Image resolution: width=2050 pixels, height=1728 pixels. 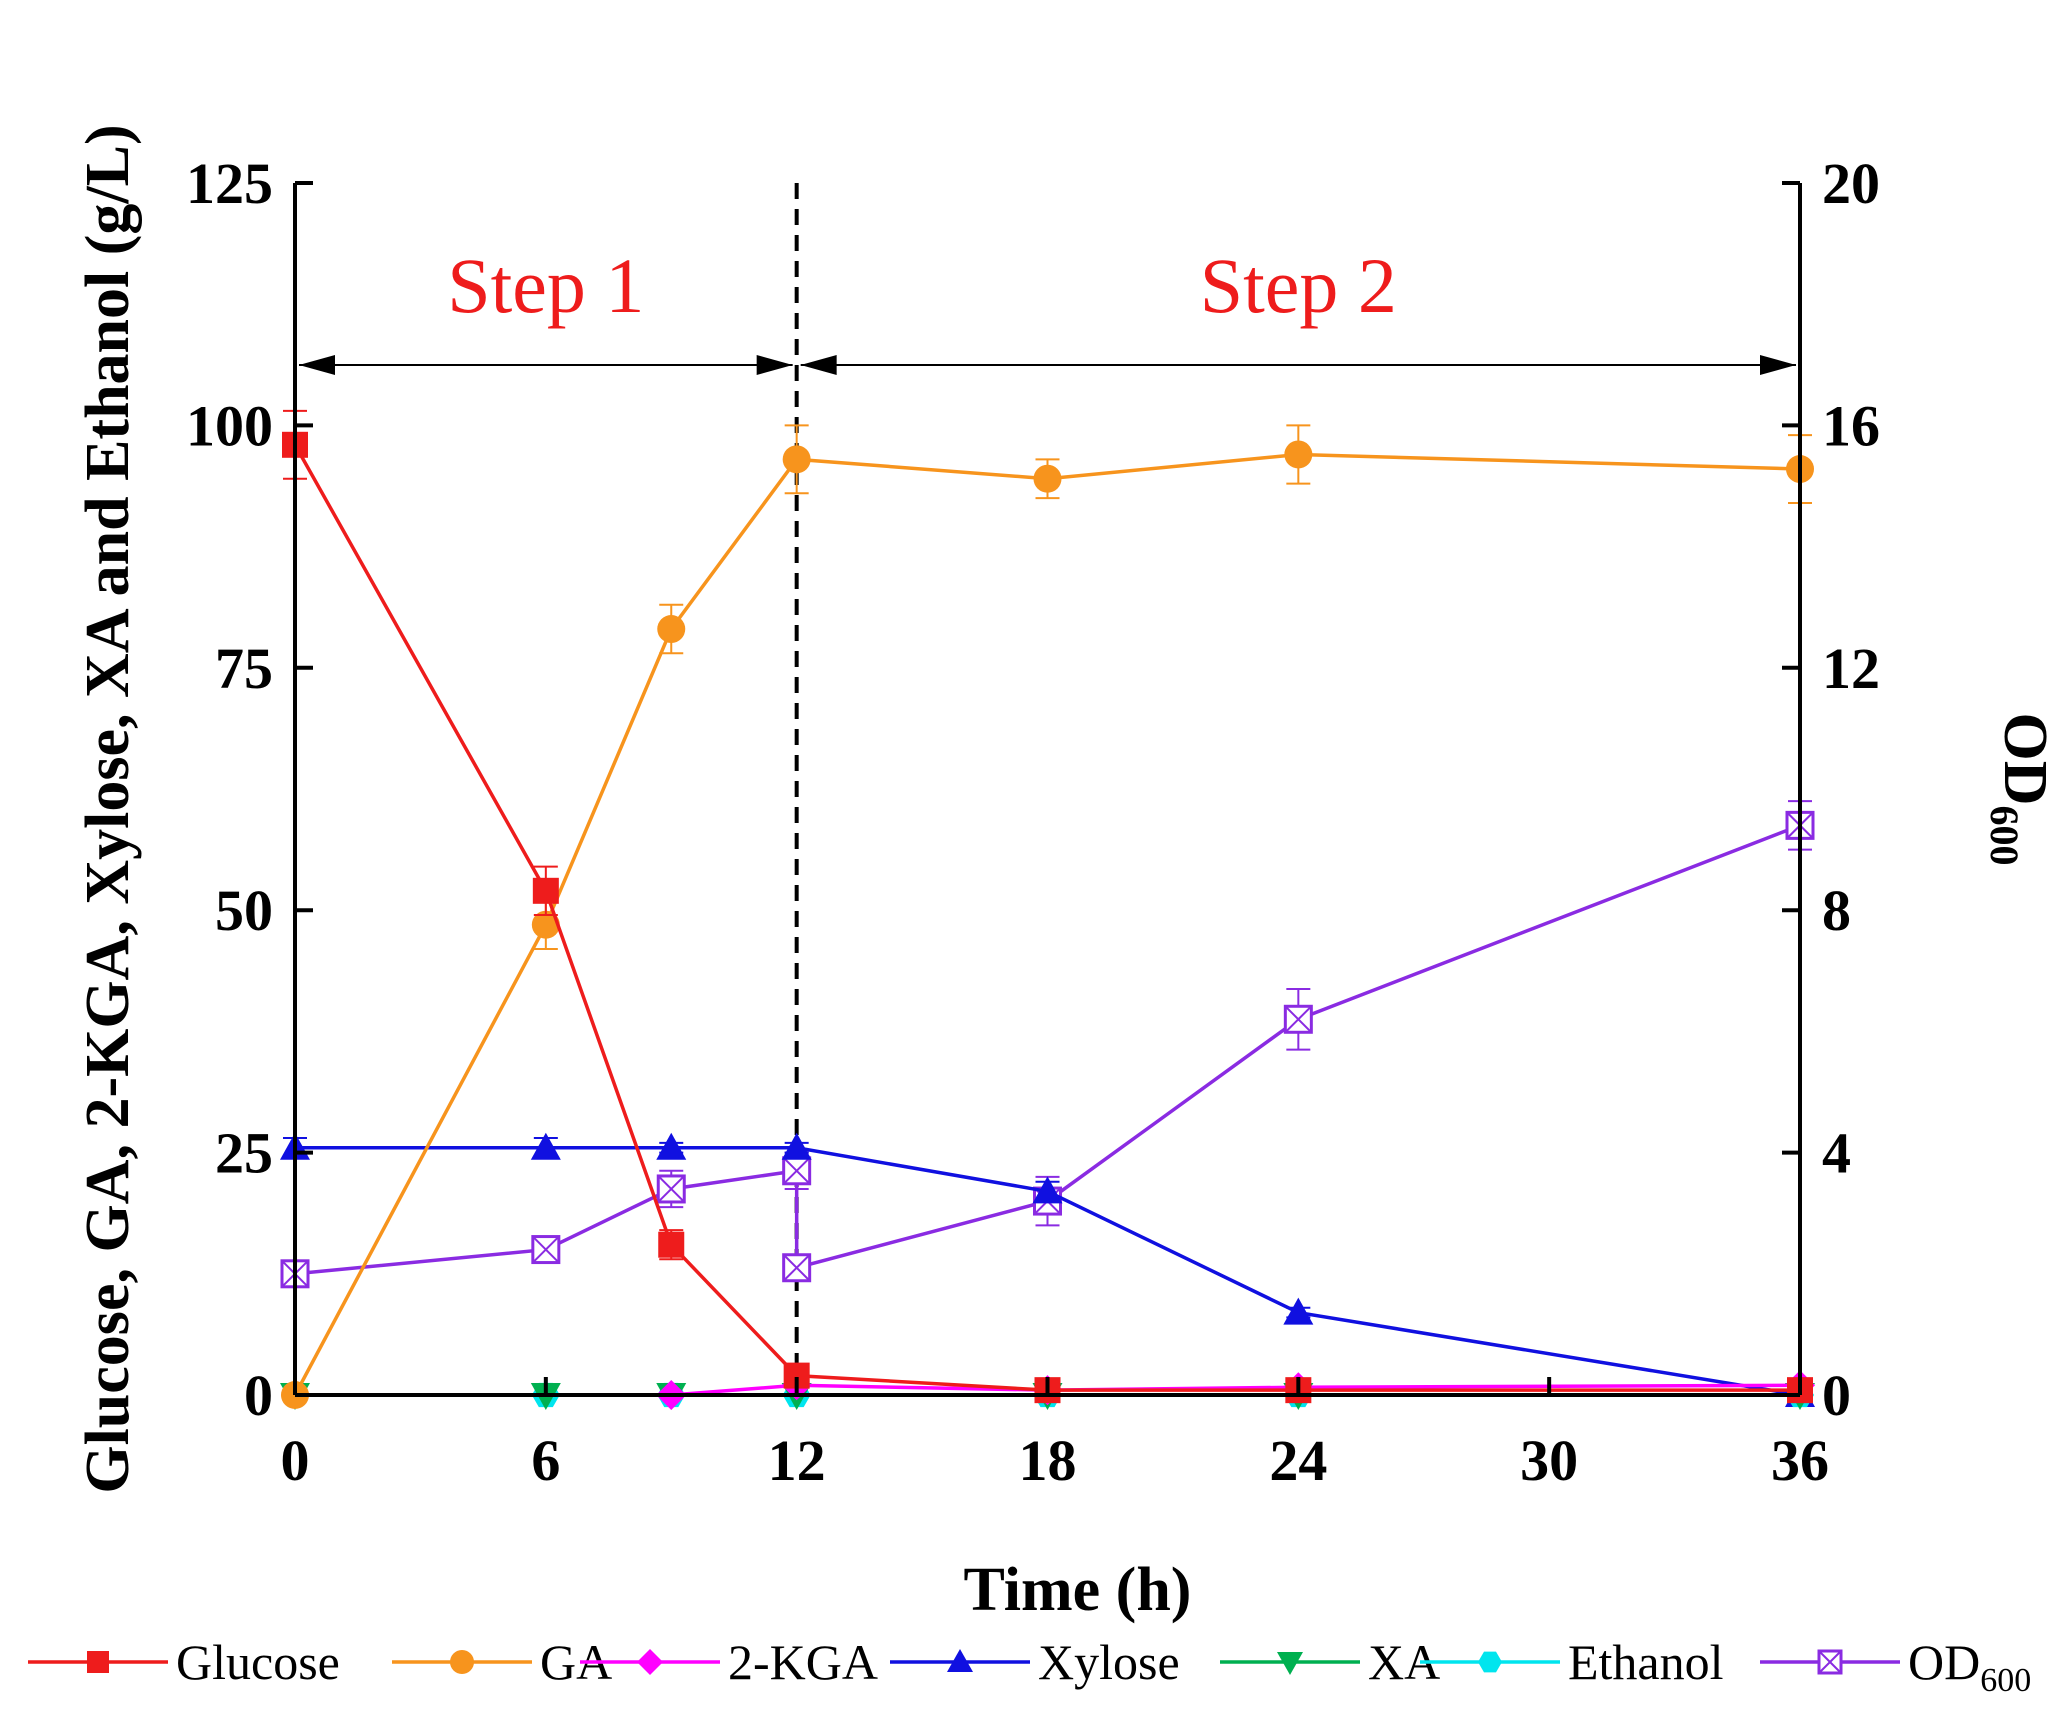 I want to click on step-label-1: Step 1, so click(x=545, y=285).